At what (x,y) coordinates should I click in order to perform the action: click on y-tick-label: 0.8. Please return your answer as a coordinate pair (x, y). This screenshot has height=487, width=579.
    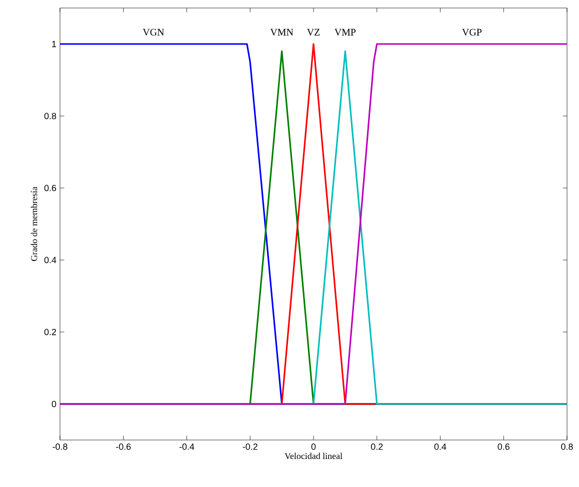
    Looking at the image, I should click on (50, 116).